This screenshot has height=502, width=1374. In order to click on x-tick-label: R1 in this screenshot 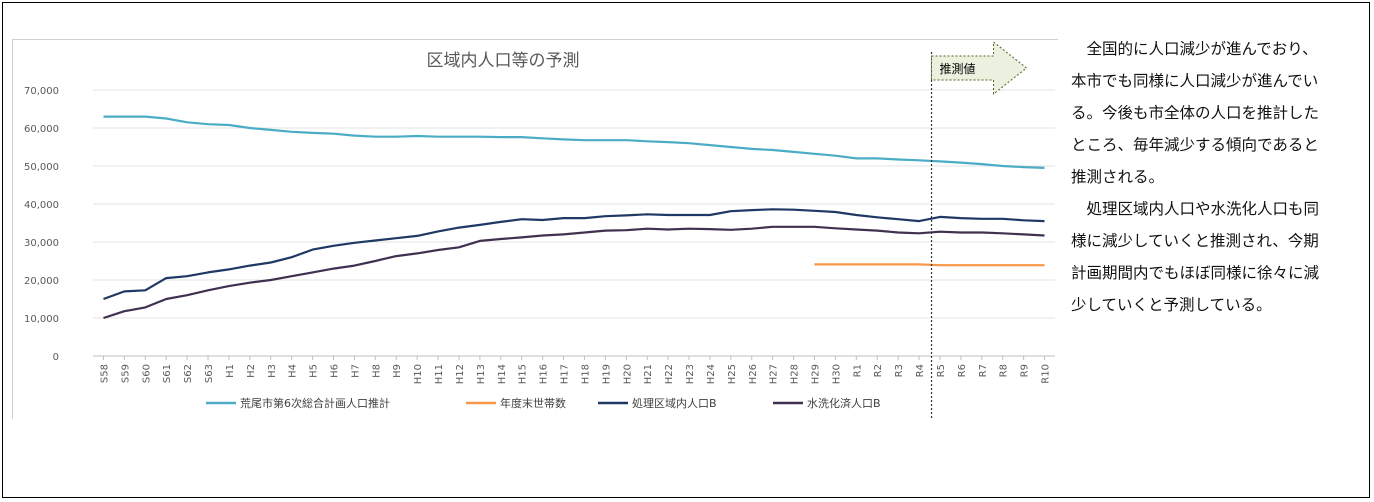, I will do `click(857, 370)`.